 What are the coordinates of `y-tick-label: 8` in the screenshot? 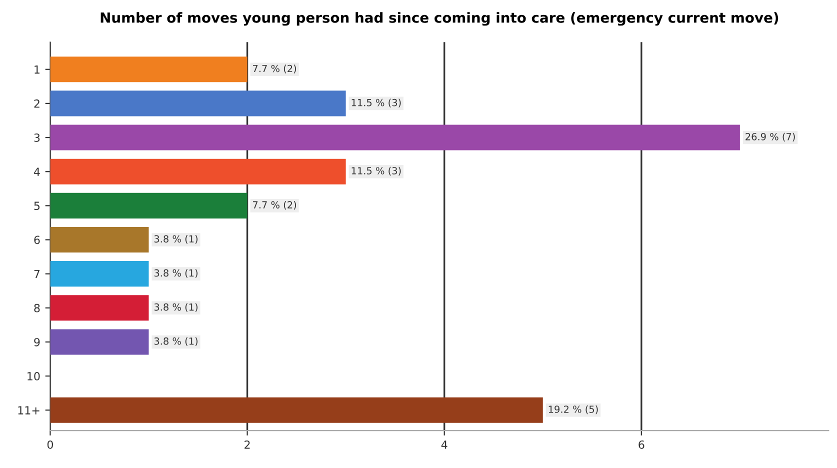 It's located at (37, 308).